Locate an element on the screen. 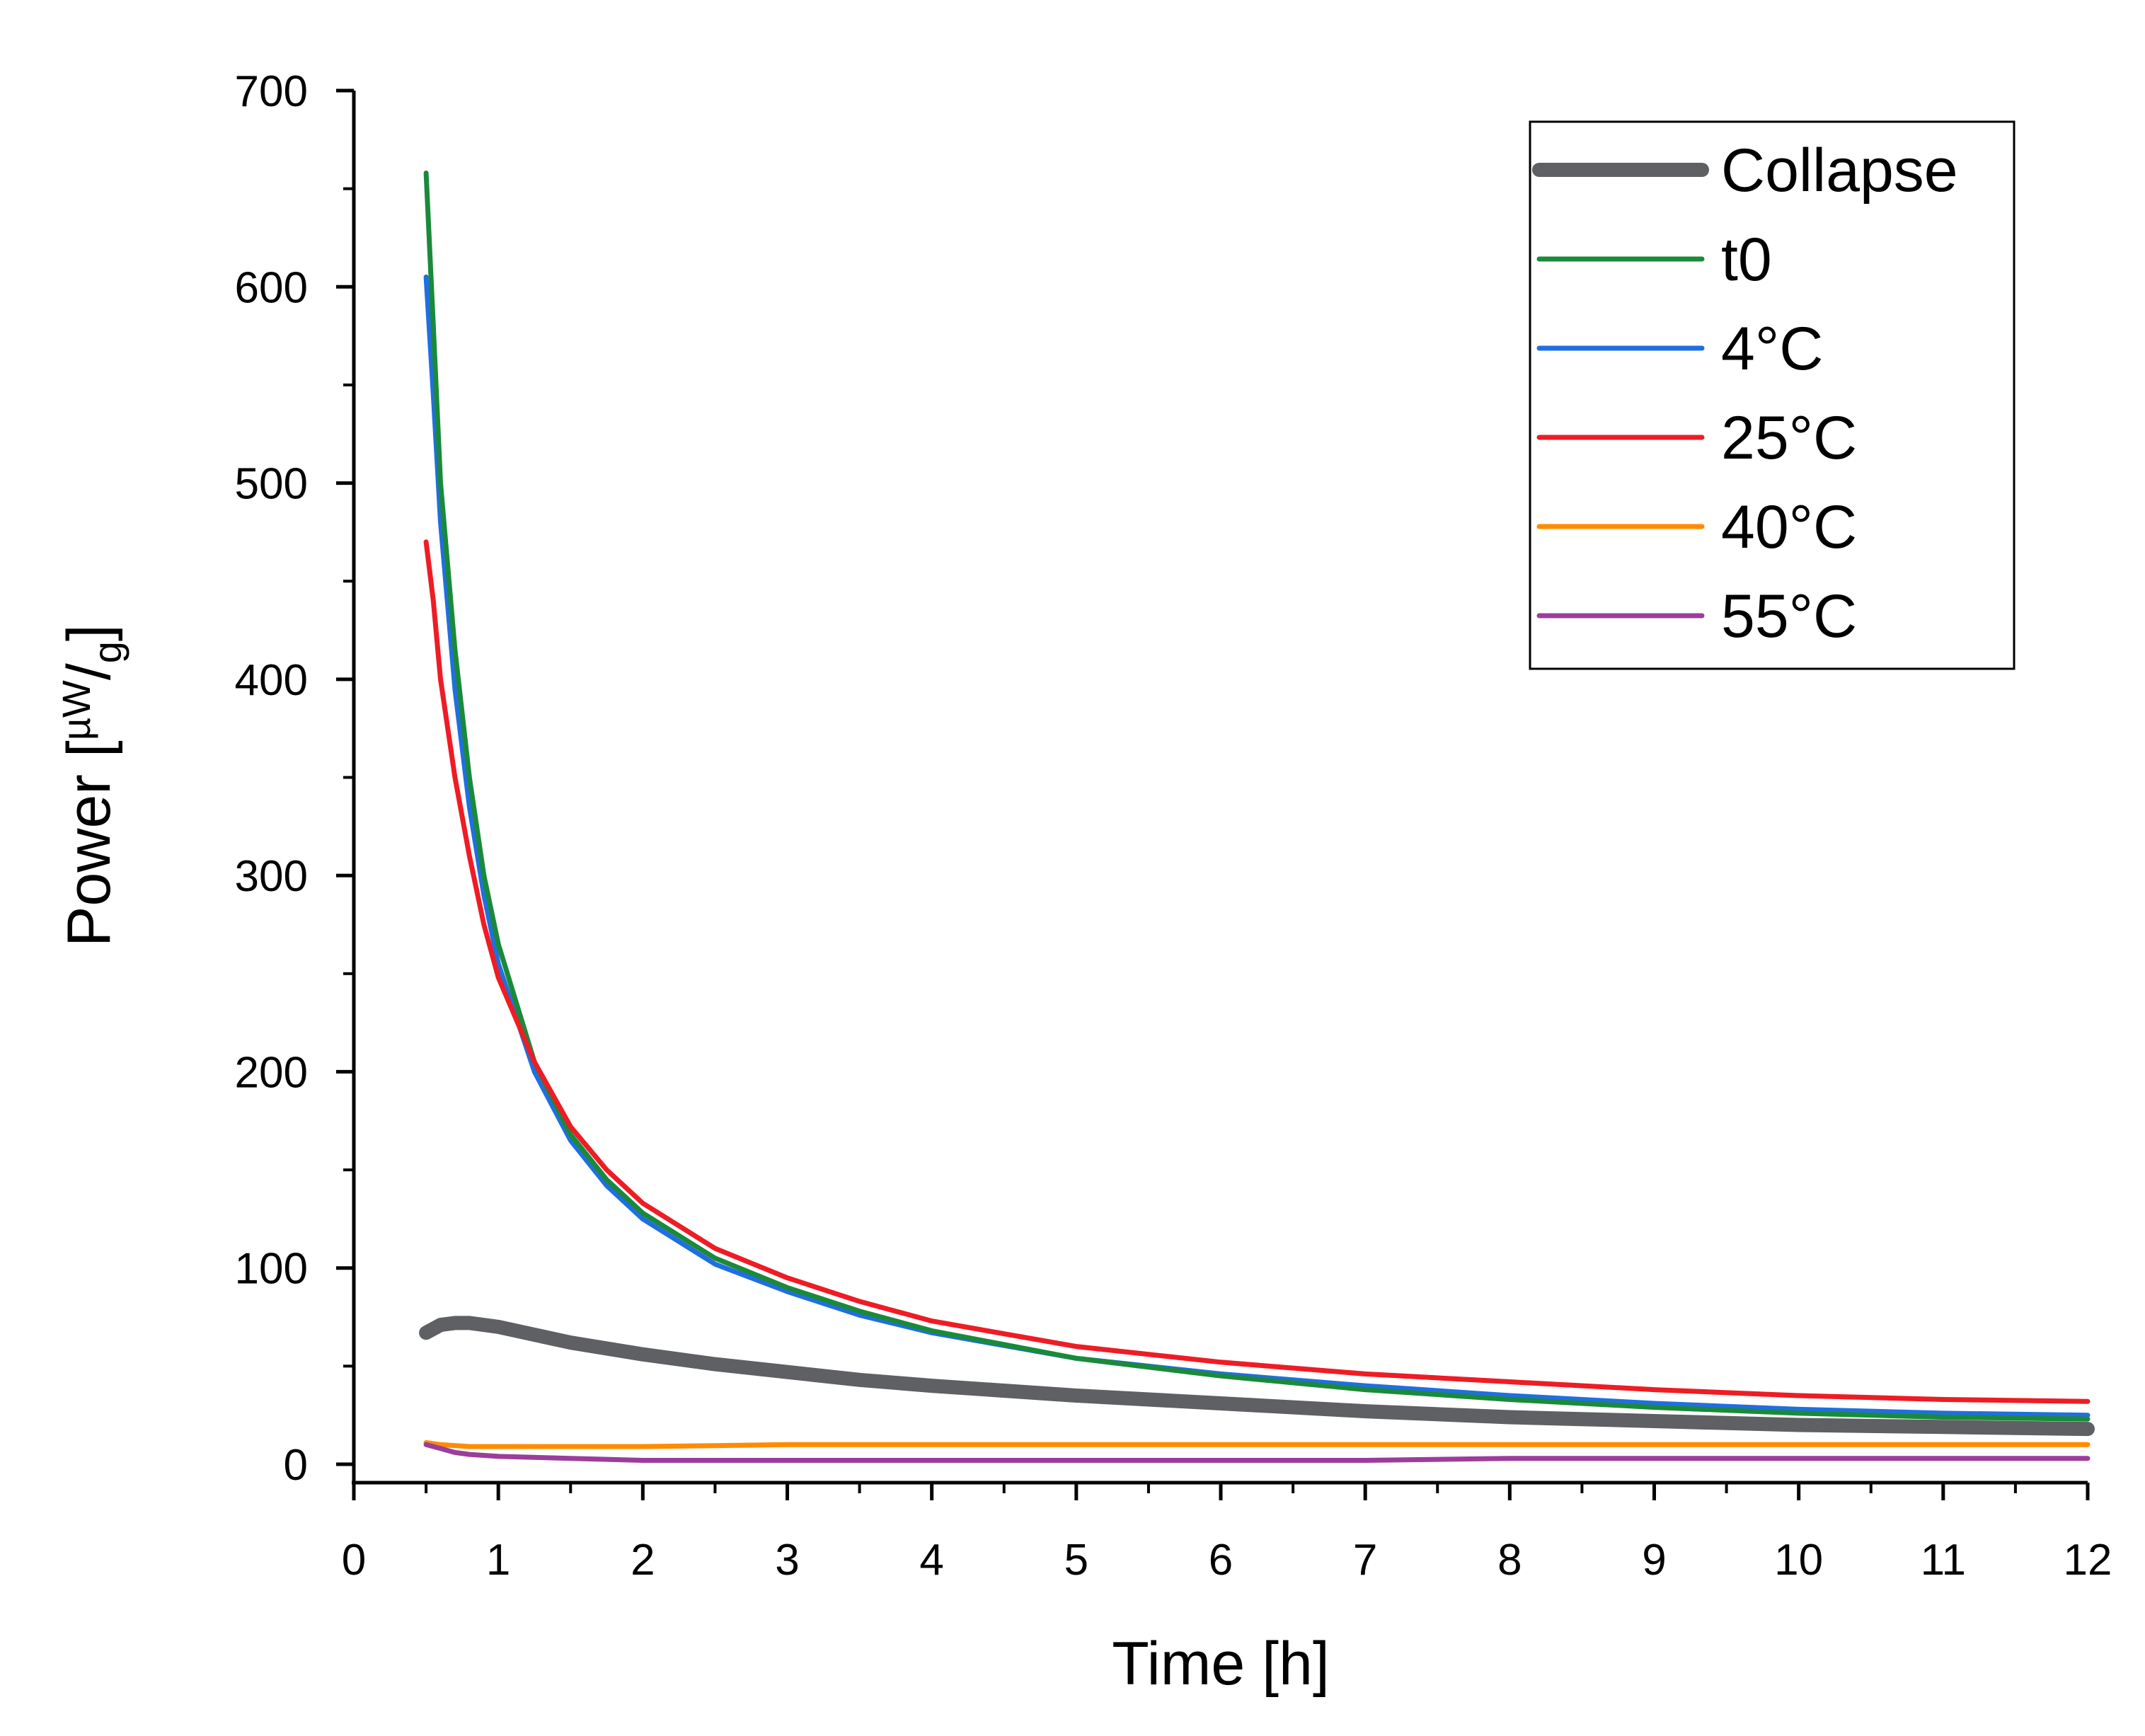 The height and width of the screenshot is (1736, 2145). series-line-collapse is located at coordinates (1257, 1377).